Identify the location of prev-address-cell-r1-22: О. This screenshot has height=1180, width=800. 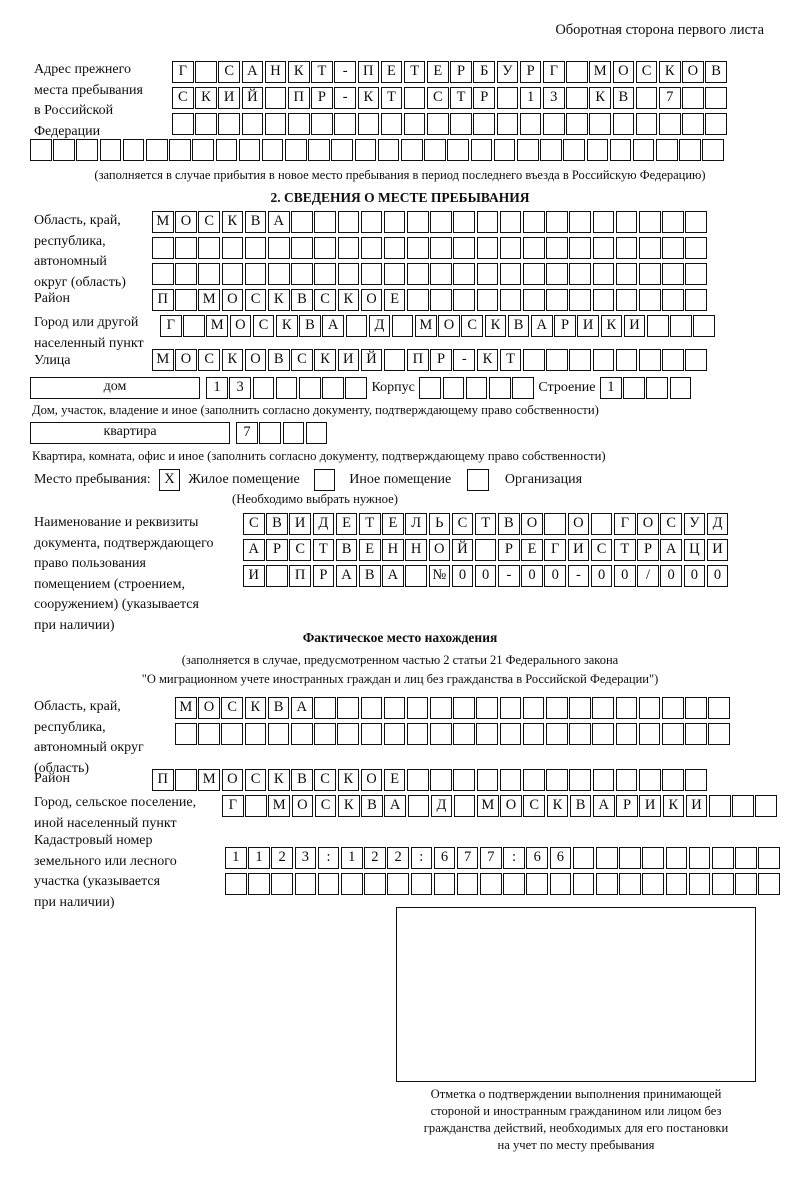
(693, 72).